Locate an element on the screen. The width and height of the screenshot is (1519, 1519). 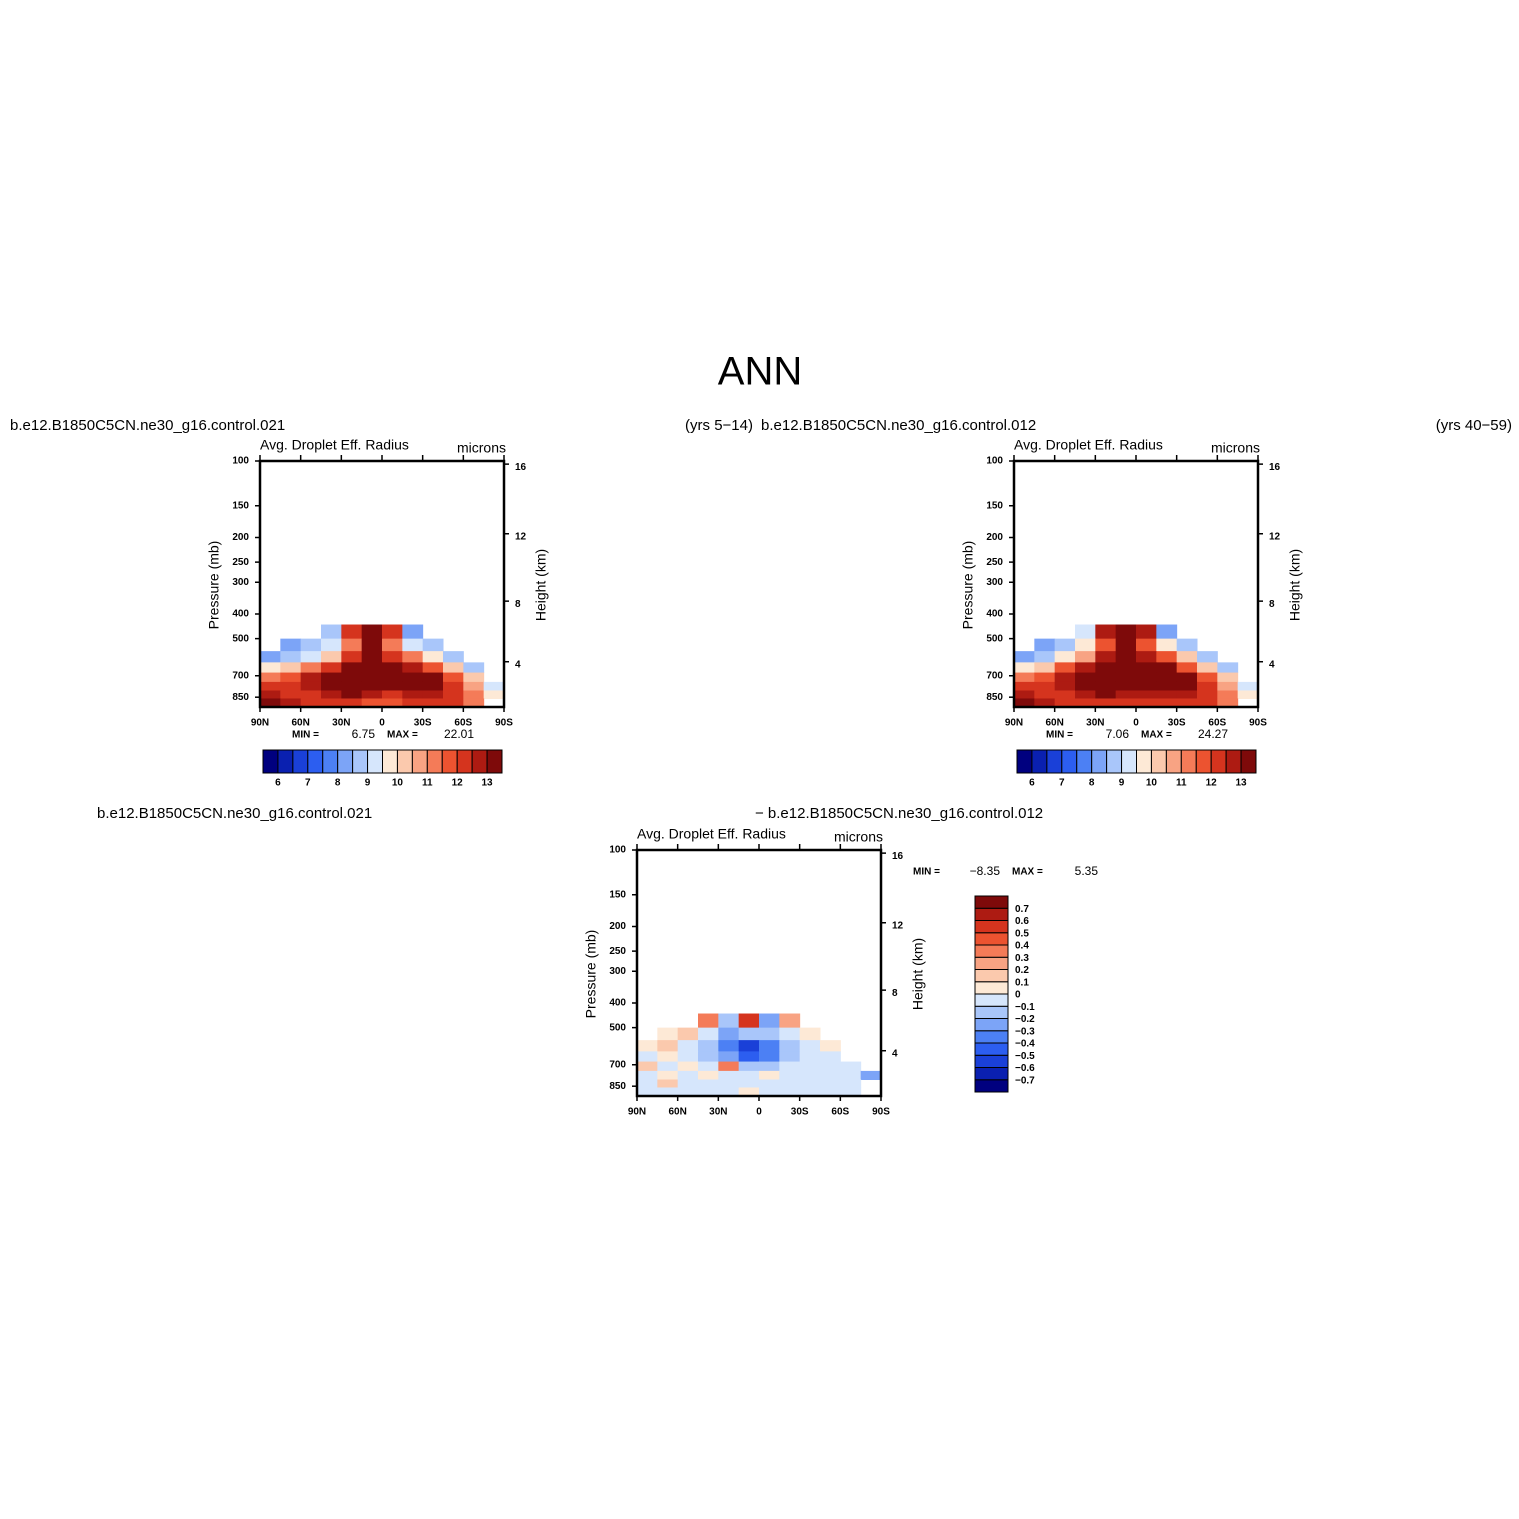
colorbar-label: 13 is located at coordinates (488, 783).